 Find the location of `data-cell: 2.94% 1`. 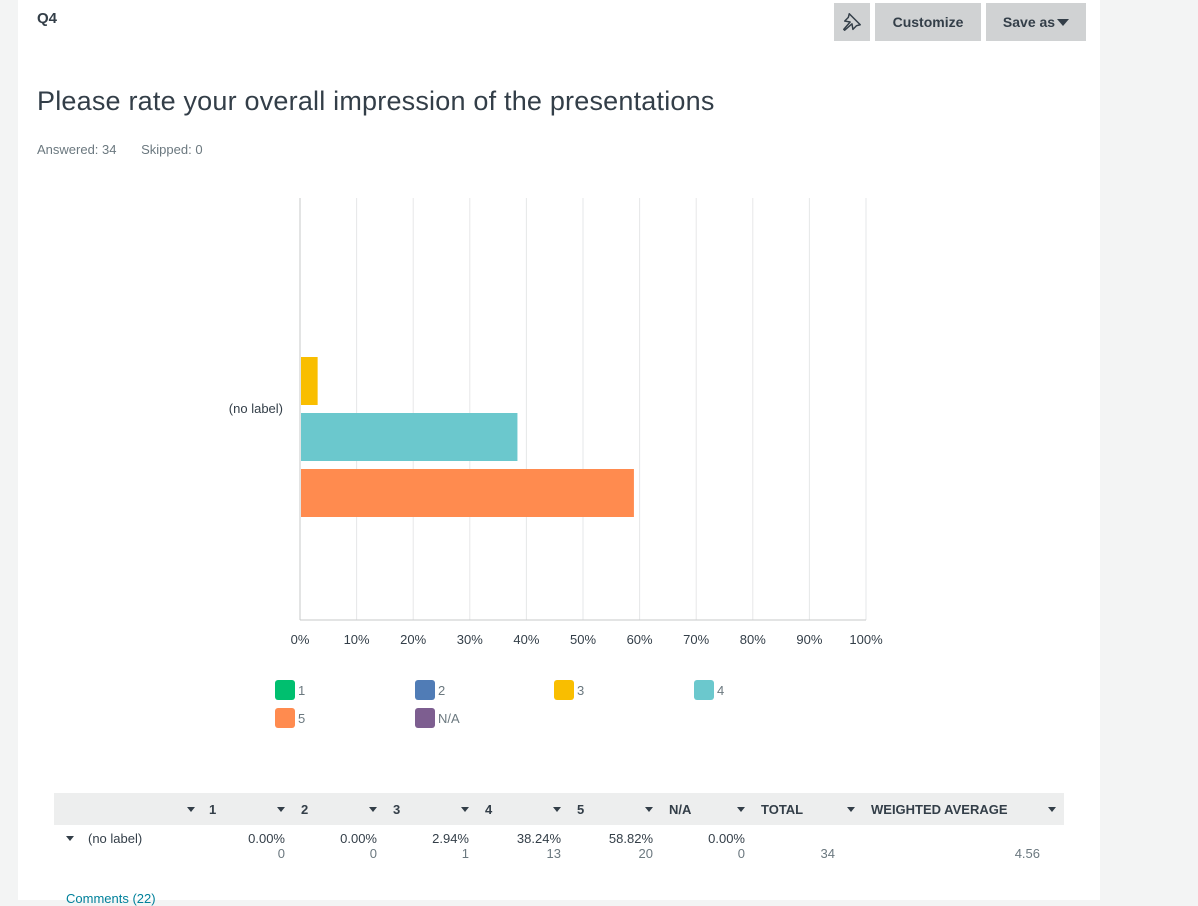

data-cell: 2.94% 1 is located at coordinates (431, 843).